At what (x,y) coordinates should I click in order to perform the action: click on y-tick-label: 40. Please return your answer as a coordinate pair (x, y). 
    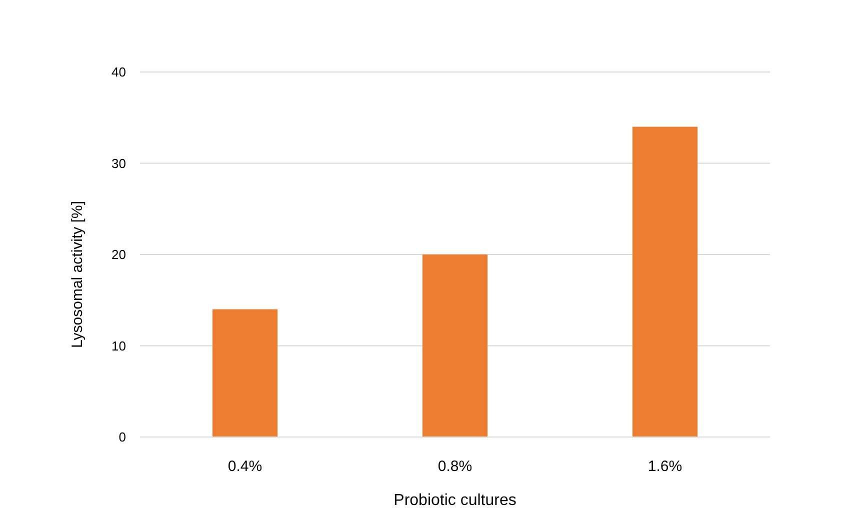
    Looking at the image, I should click on (119, 72).